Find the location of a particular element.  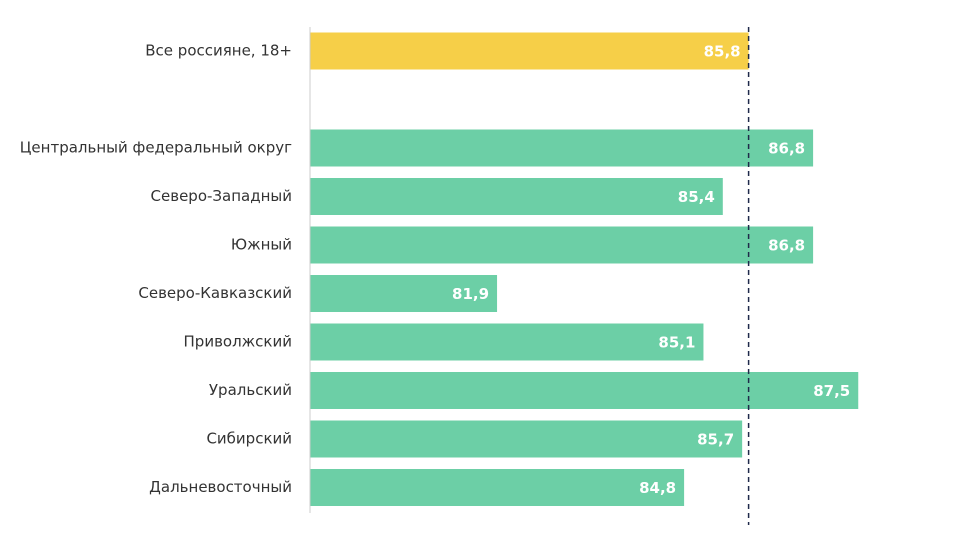

value-label: 81,9 is located at coordinates (470, 294).